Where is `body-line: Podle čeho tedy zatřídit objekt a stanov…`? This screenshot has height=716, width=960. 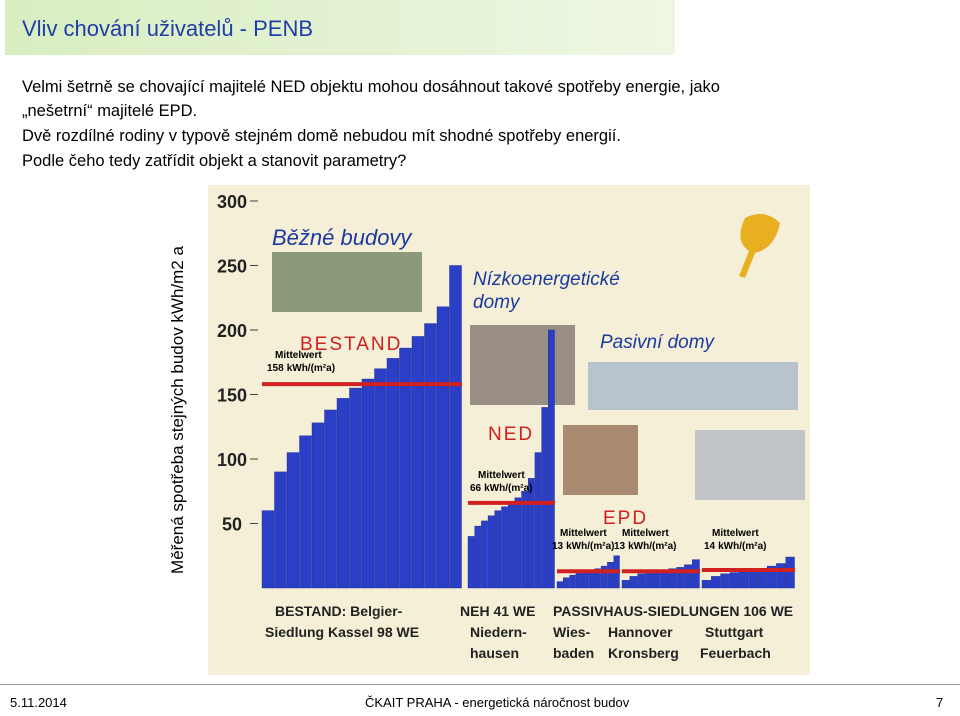 body-line: Podle čeho tedy zatřídit objekt a stanov… is located at coordinates (214, 161).